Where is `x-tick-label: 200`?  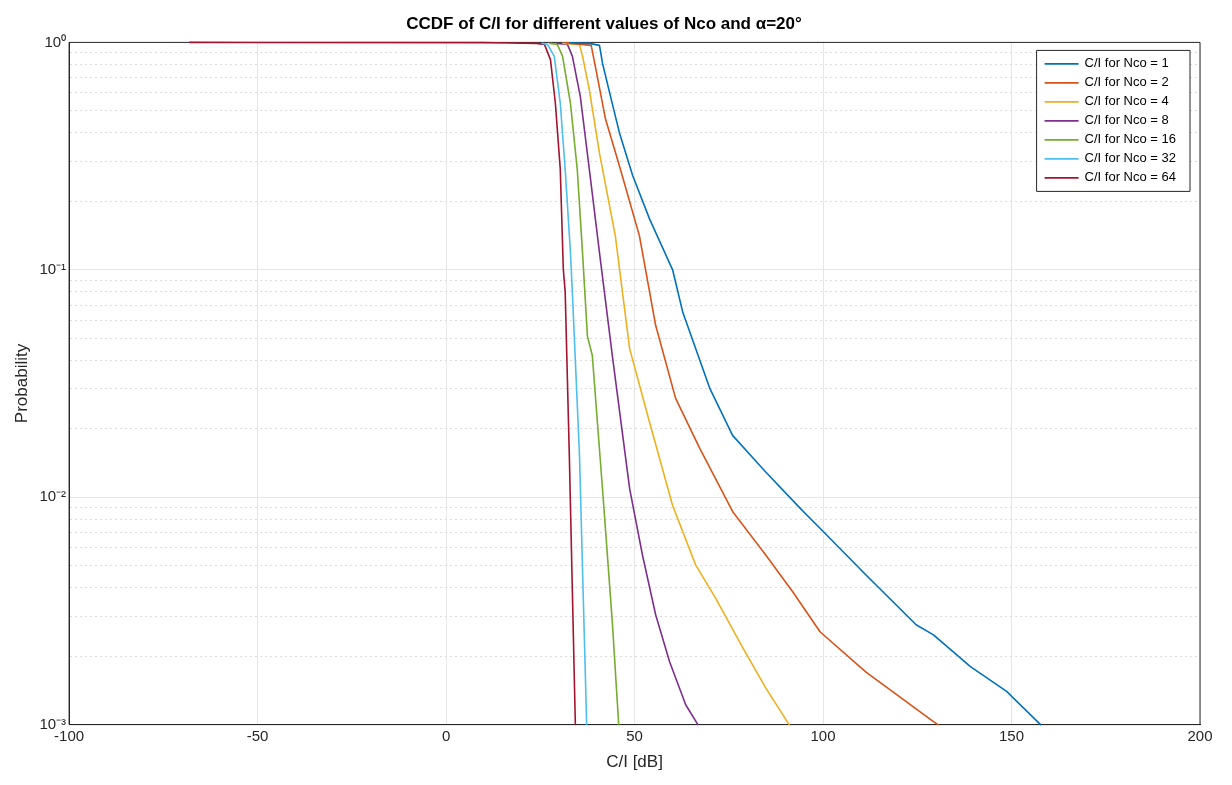 x-tick-label: 200 is located at coordinates (1200, 735).